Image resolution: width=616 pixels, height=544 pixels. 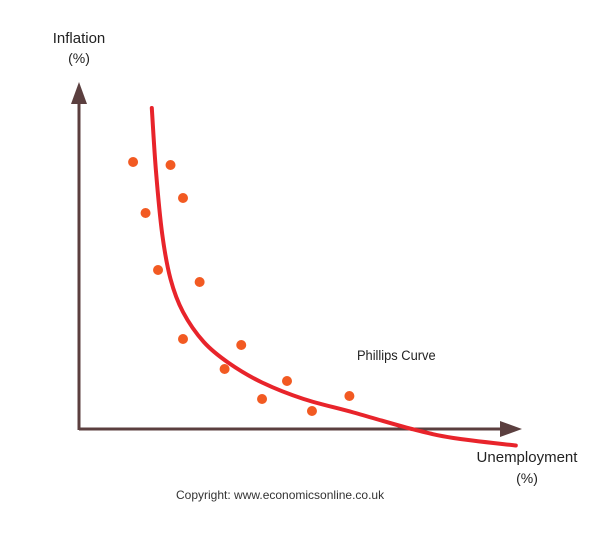 I want to click on curve-label: Phillips Curve, so click(x=396, y=356).